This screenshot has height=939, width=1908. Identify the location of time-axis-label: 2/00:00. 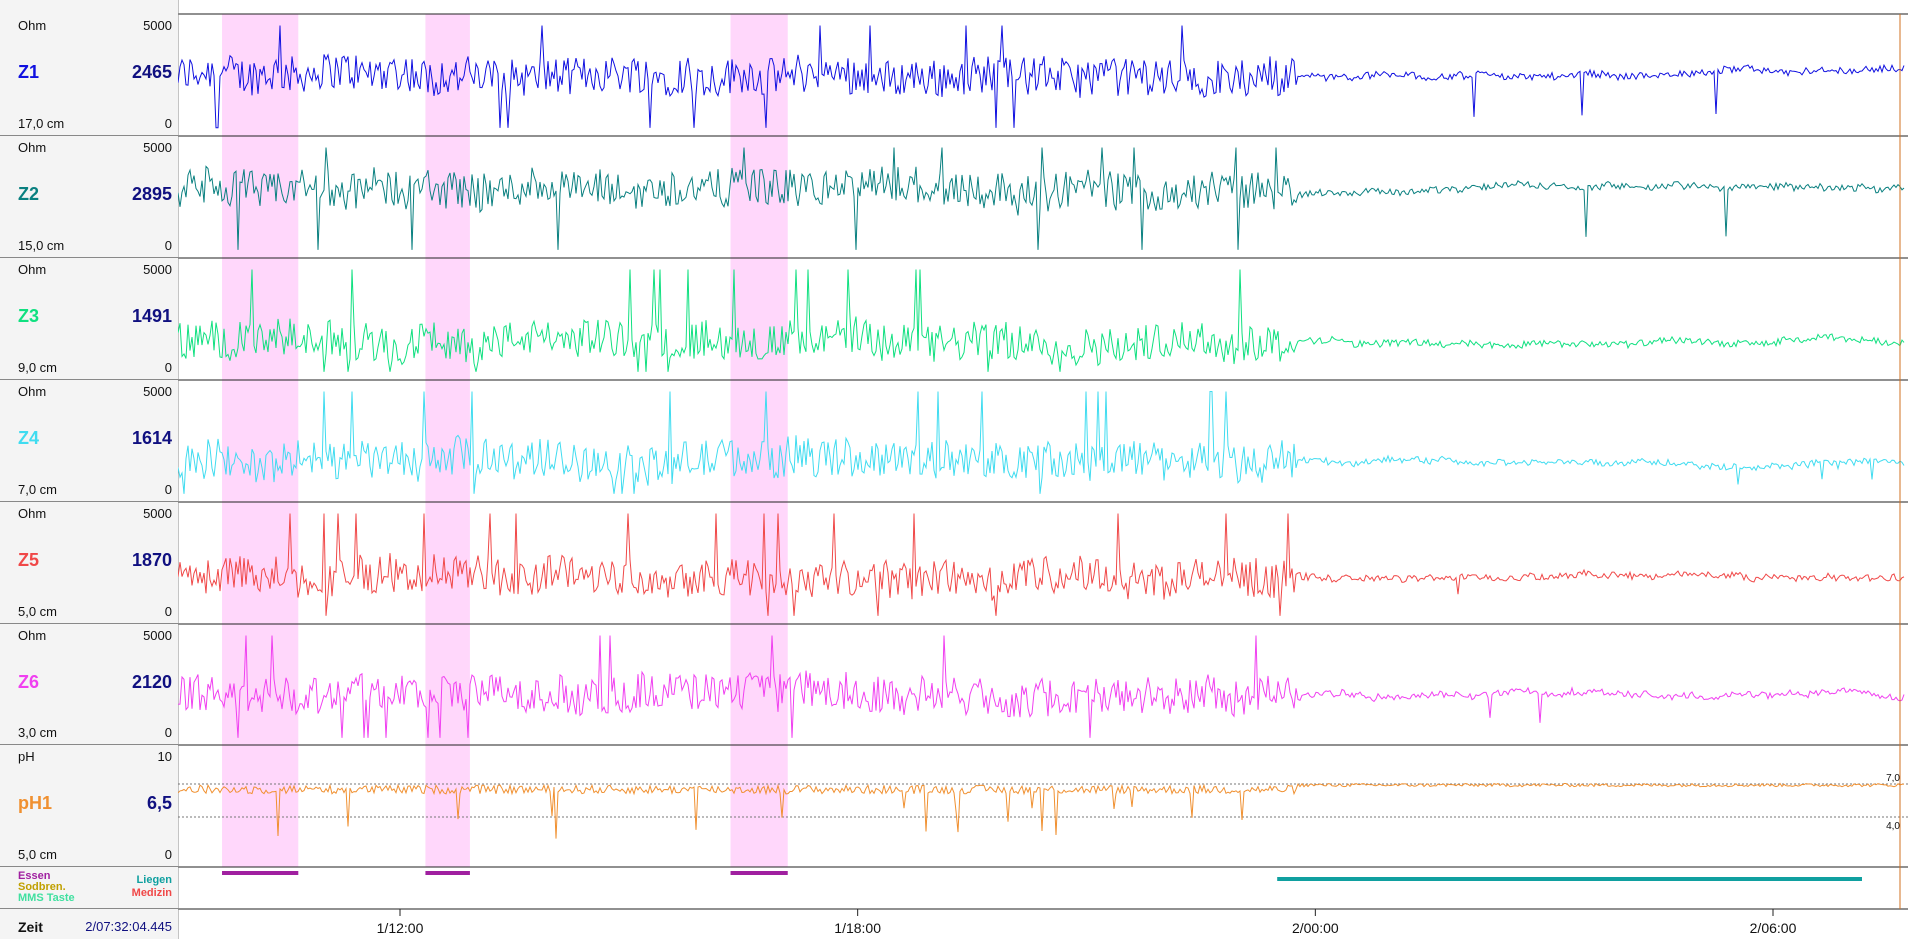
(1315, 928).